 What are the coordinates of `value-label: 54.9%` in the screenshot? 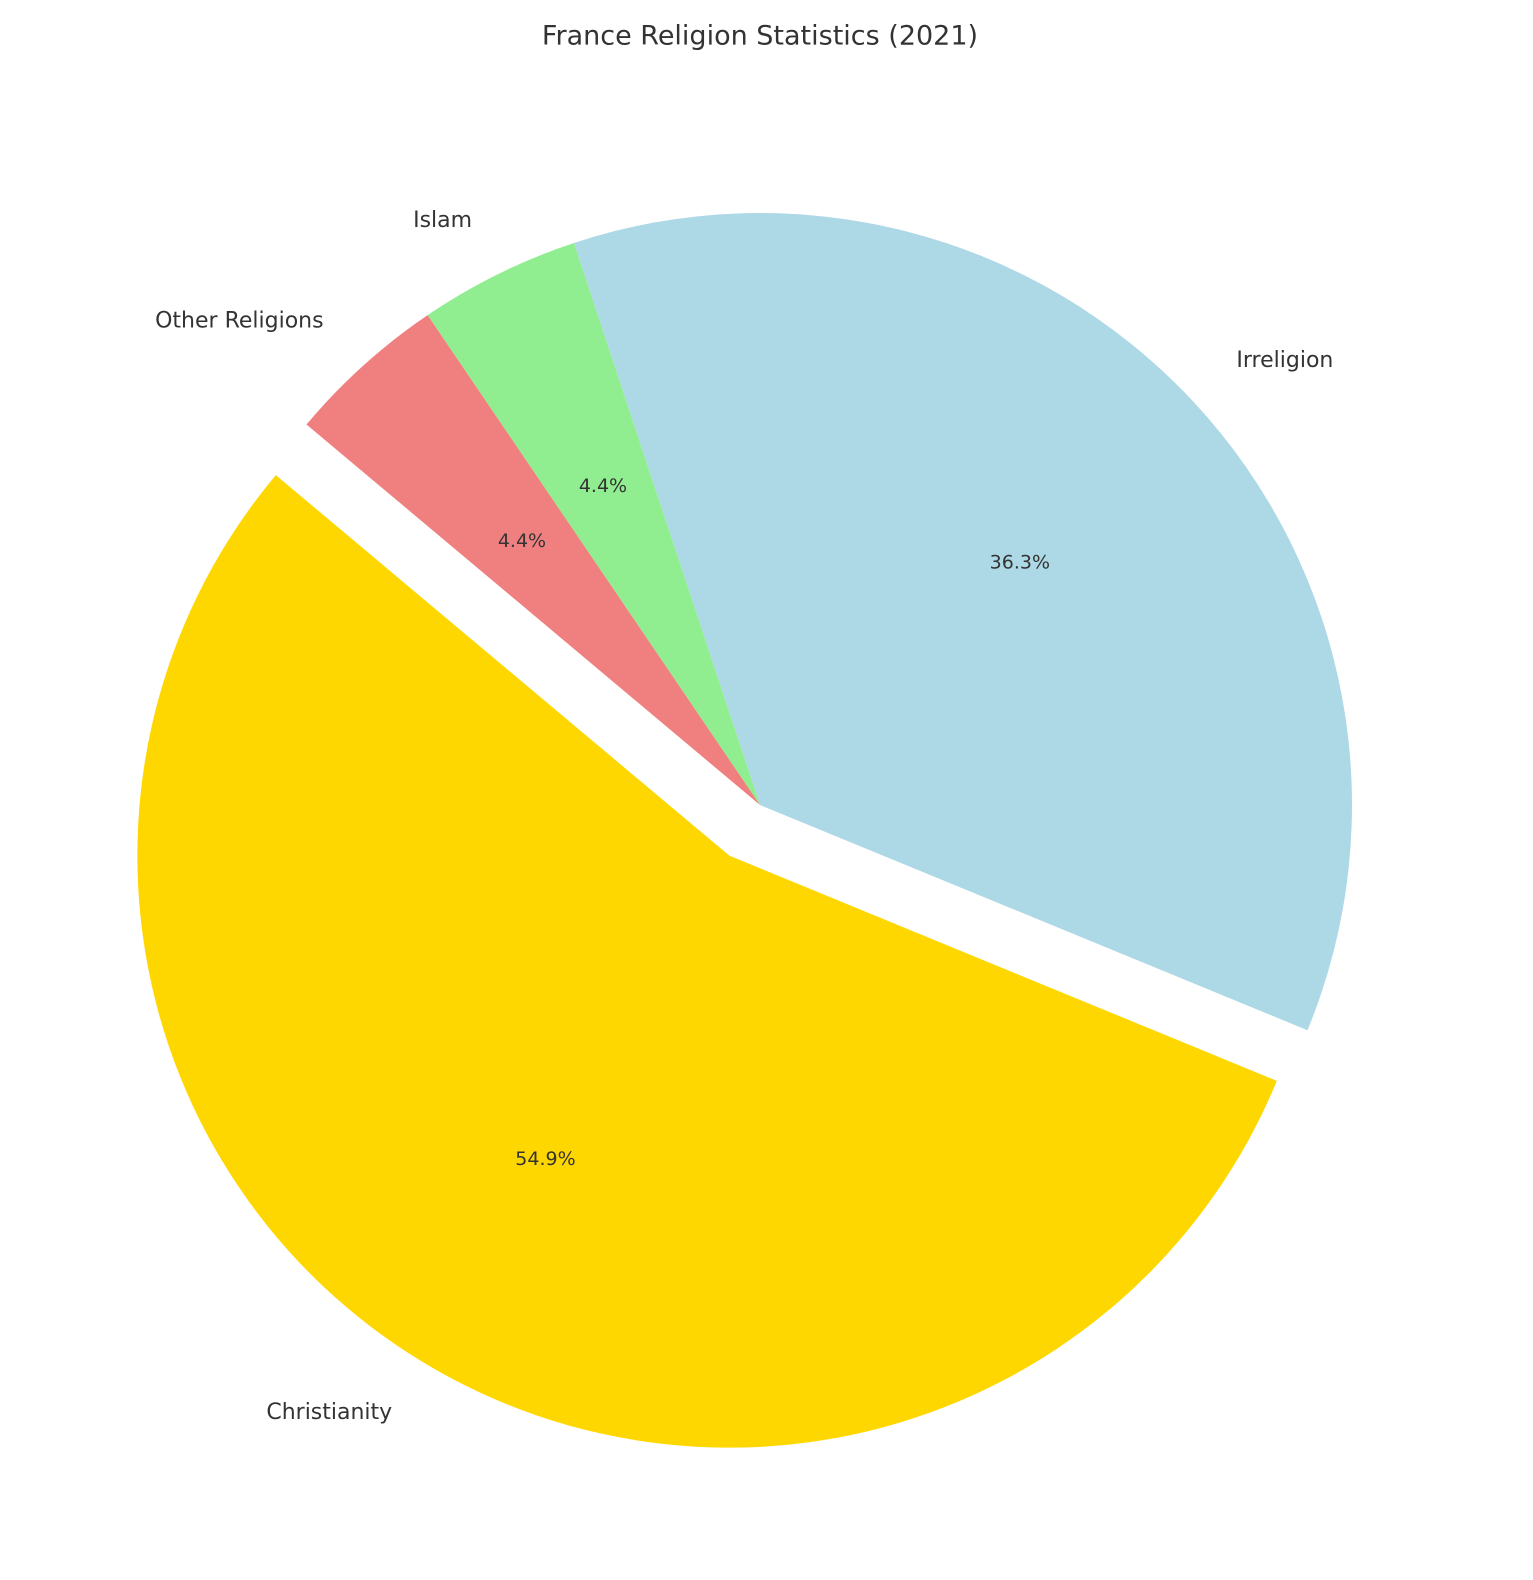 It's located at (545, 1159).